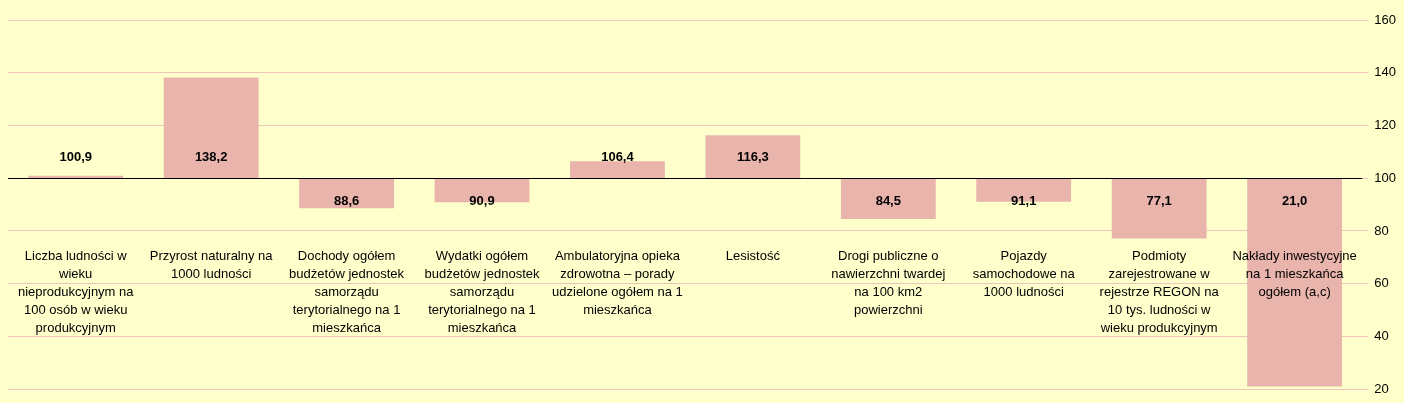 This screenshot has width=1404, height=403. I want to click on data-label: 88,6, so click(346, 200).